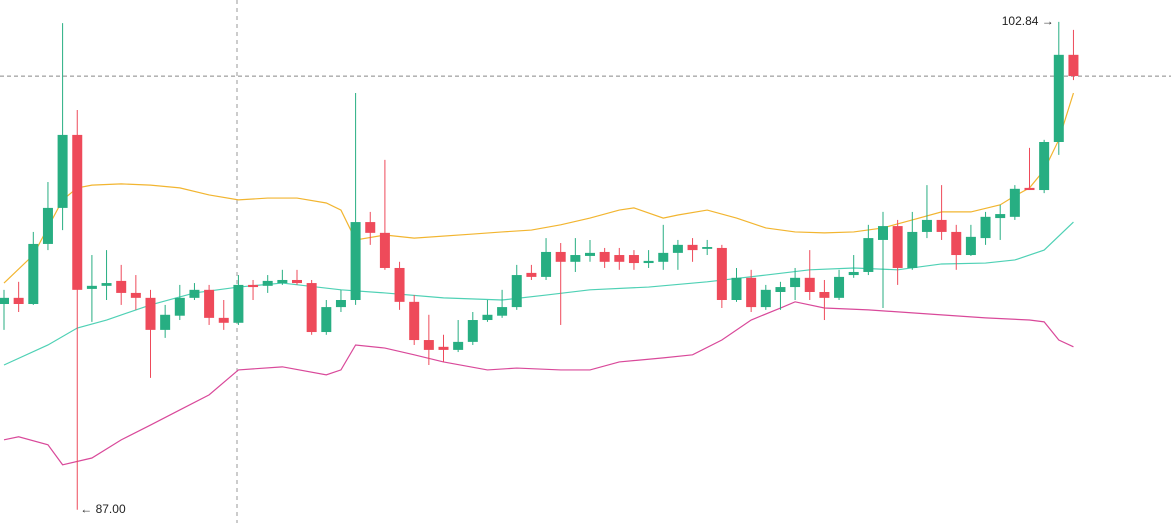 The height and width of the screenshot is (523, 1171). I want to click on price-annotation: 102.84 →, so click(1028, 21).